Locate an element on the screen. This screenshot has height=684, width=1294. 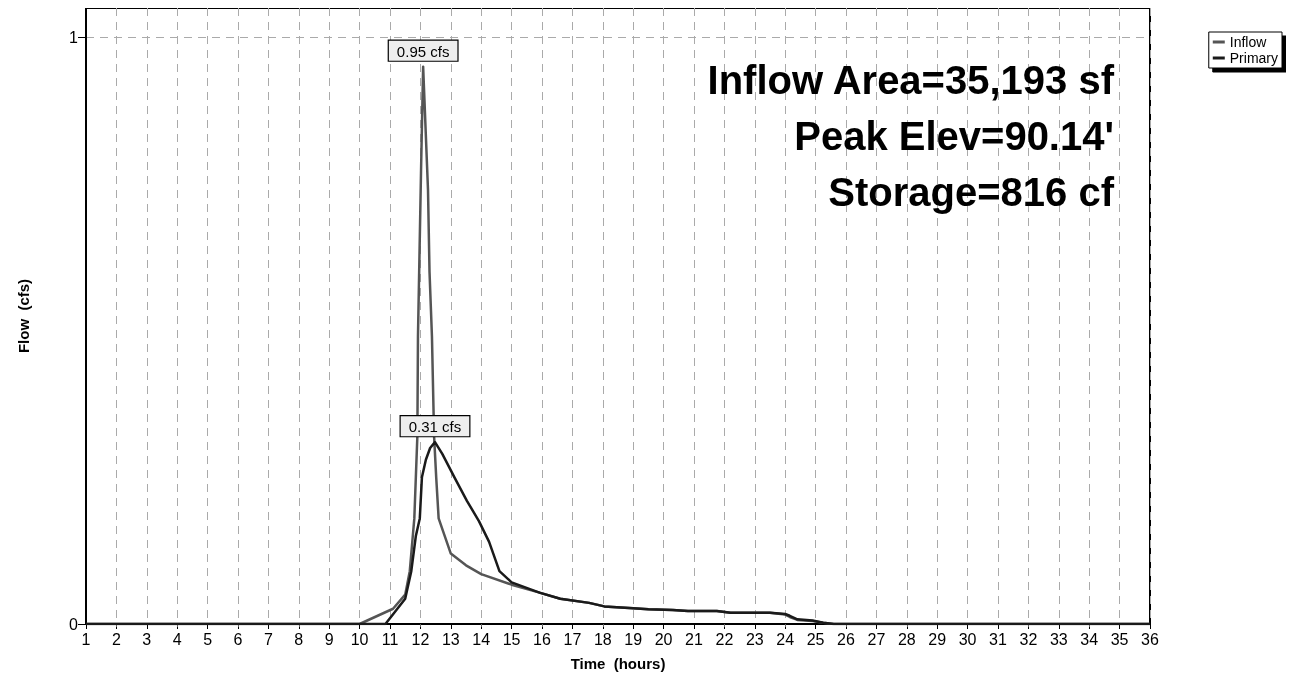
y-tick-label: 0 is located at coordinates (74, 624).